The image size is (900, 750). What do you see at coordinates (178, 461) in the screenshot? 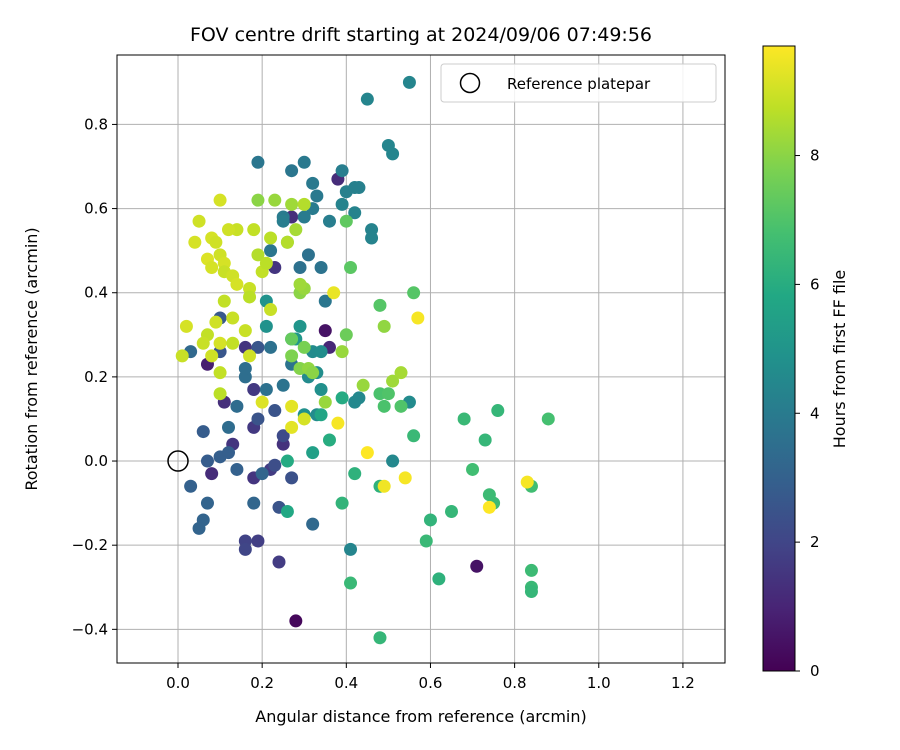
I see `reference-platepar-marker` at bounding box center [178, 461].